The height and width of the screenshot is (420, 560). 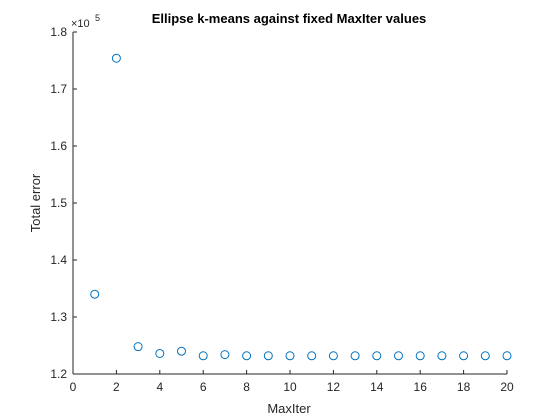 I want to click on y-axis-label: Total error, so click(x=35, y=202).